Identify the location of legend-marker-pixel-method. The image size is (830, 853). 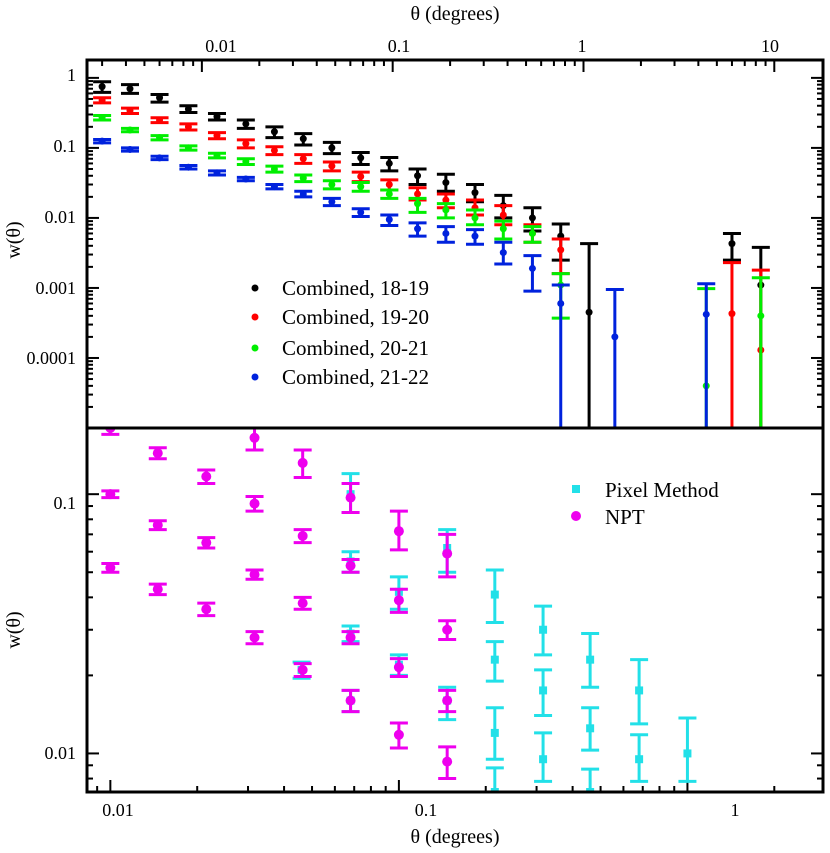
(576, 489).